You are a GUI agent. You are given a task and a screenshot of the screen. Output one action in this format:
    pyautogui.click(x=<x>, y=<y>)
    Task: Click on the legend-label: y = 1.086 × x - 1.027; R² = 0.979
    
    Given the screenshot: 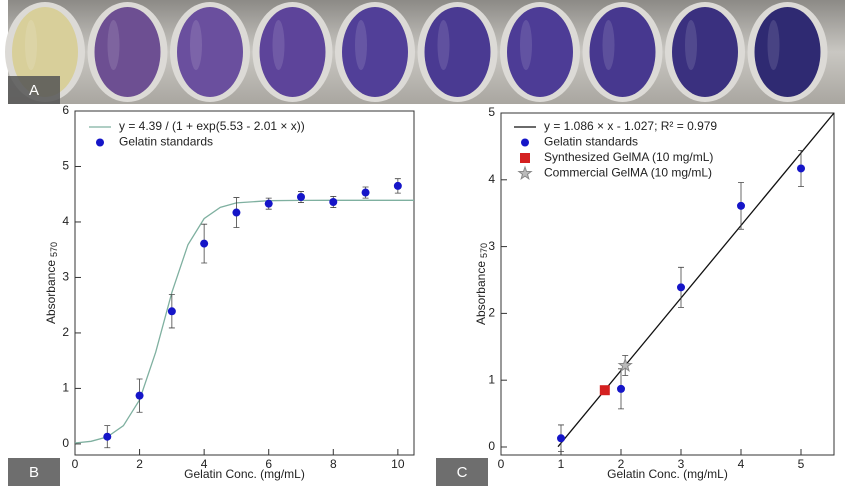 What is the action you would take?
    pyautogui.click(x=630, y=126)
    